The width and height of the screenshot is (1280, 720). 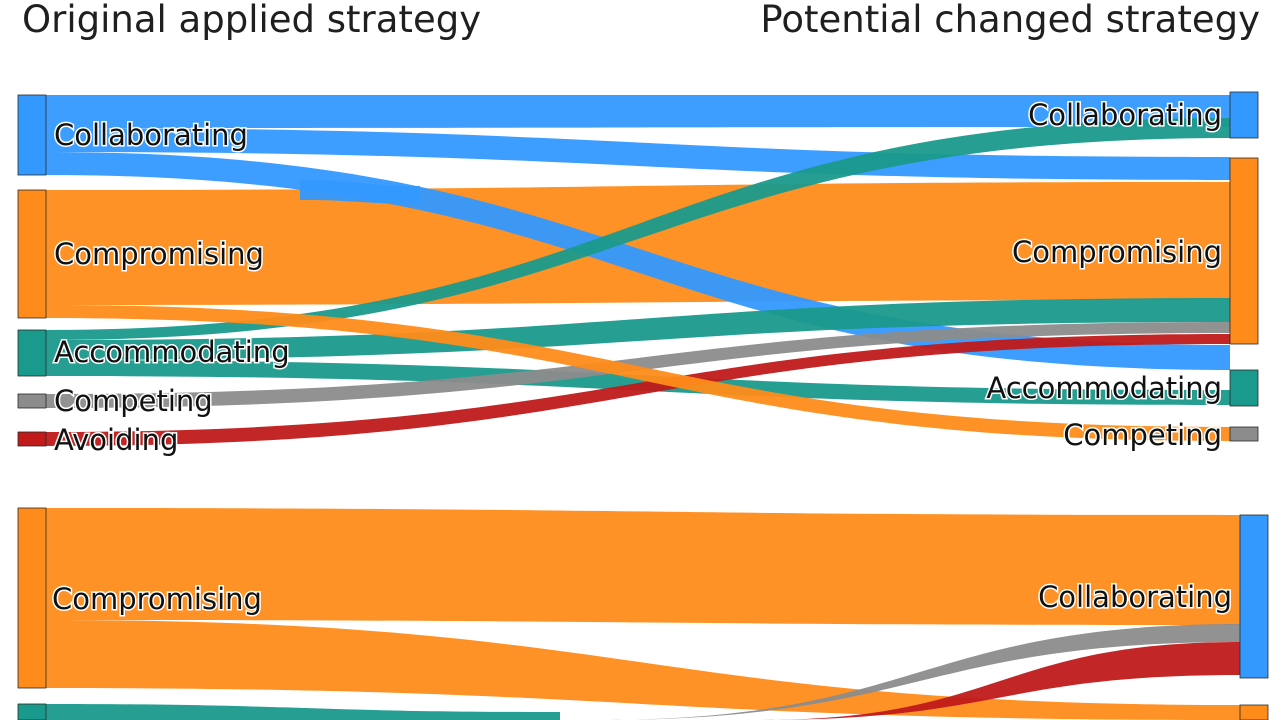 I want to click on diagram-1-left-label-accommodating: Accommodating, so click(x=172, y=352).